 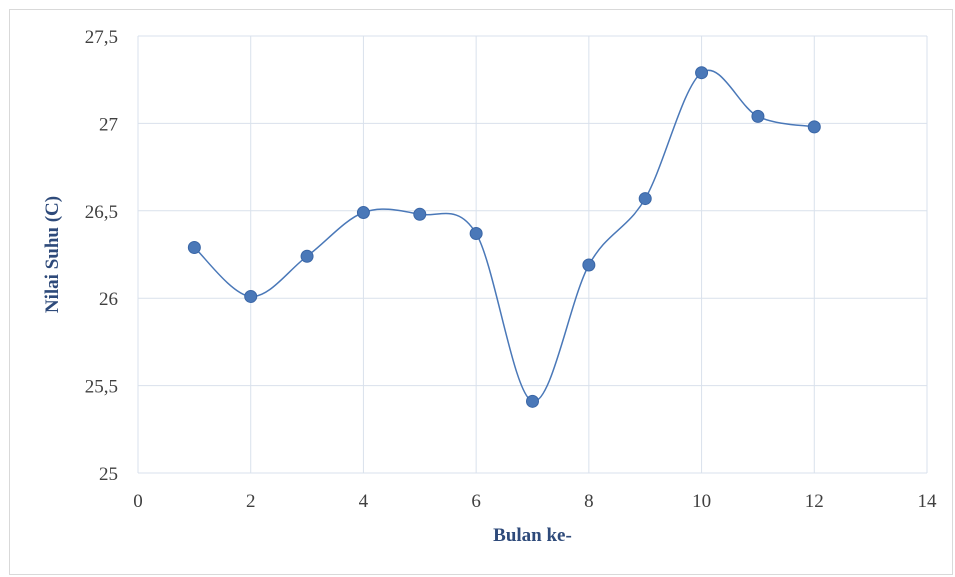 I want to click on y-tick-label: 26, so click(x=108, y=299).